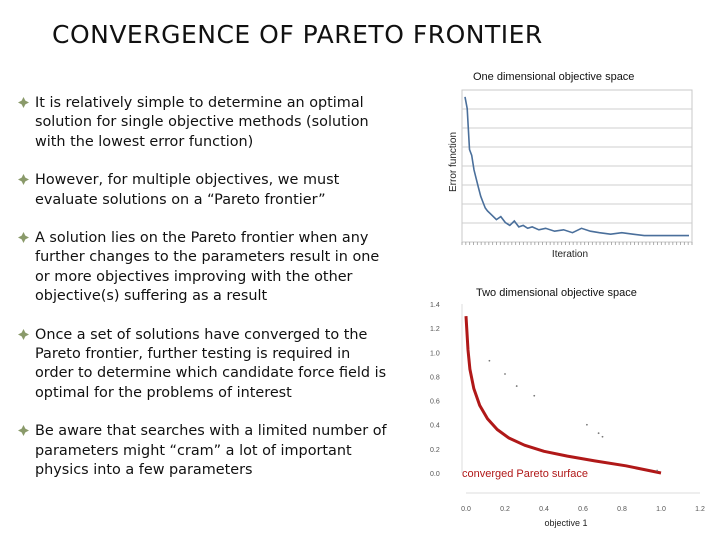 The width and height of the screenshot is (720, 540). I want to click on chart2-title: Two dimensional objective space, so click(556, 293).